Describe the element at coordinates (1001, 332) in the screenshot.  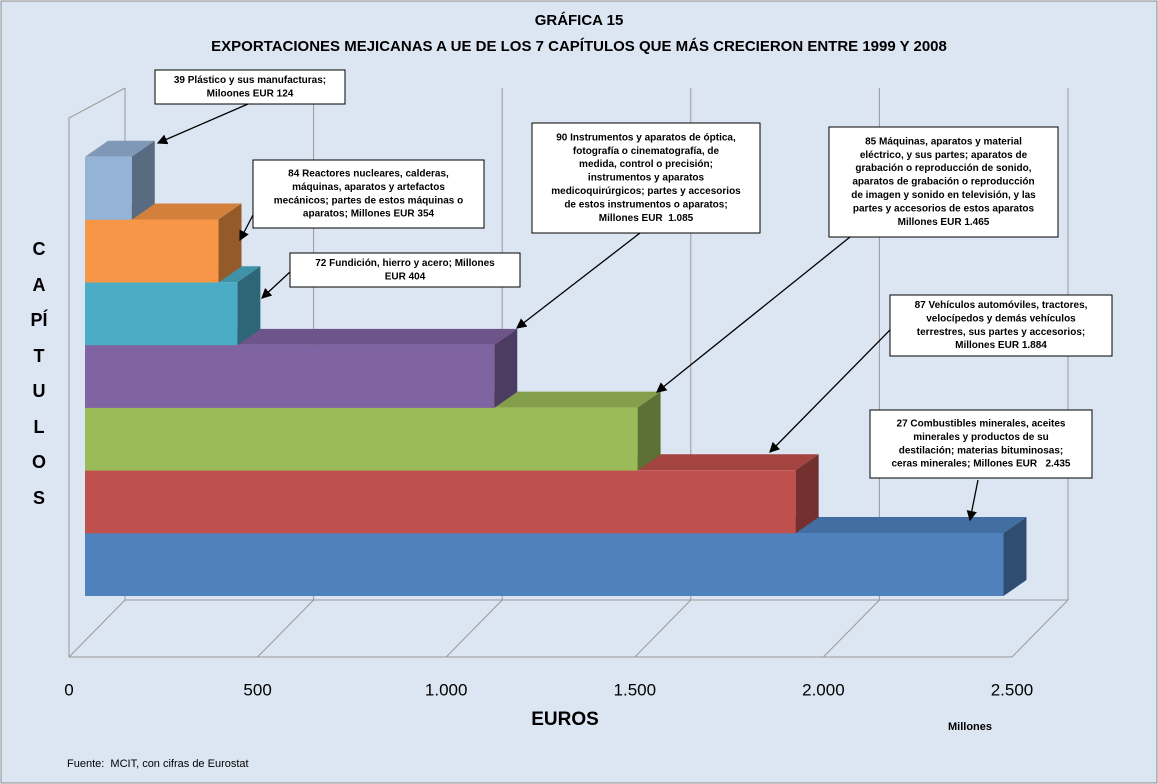
I see `value-label: terrestres, sus partes y accesorios;` at that location.